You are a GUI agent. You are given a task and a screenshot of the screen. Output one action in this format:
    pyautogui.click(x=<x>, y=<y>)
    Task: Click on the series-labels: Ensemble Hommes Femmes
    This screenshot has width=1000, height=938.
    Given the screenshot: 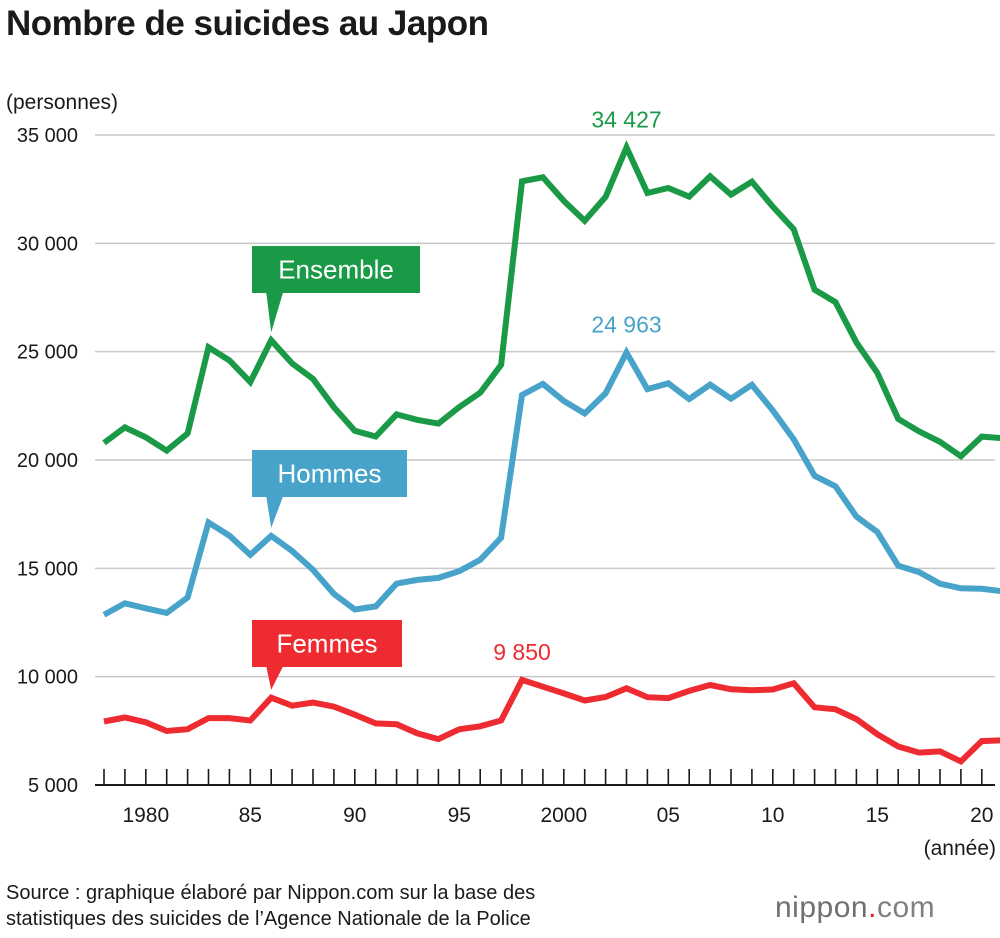 What is the action you would take?
    pyautogui.click(x=336, y=468)
    